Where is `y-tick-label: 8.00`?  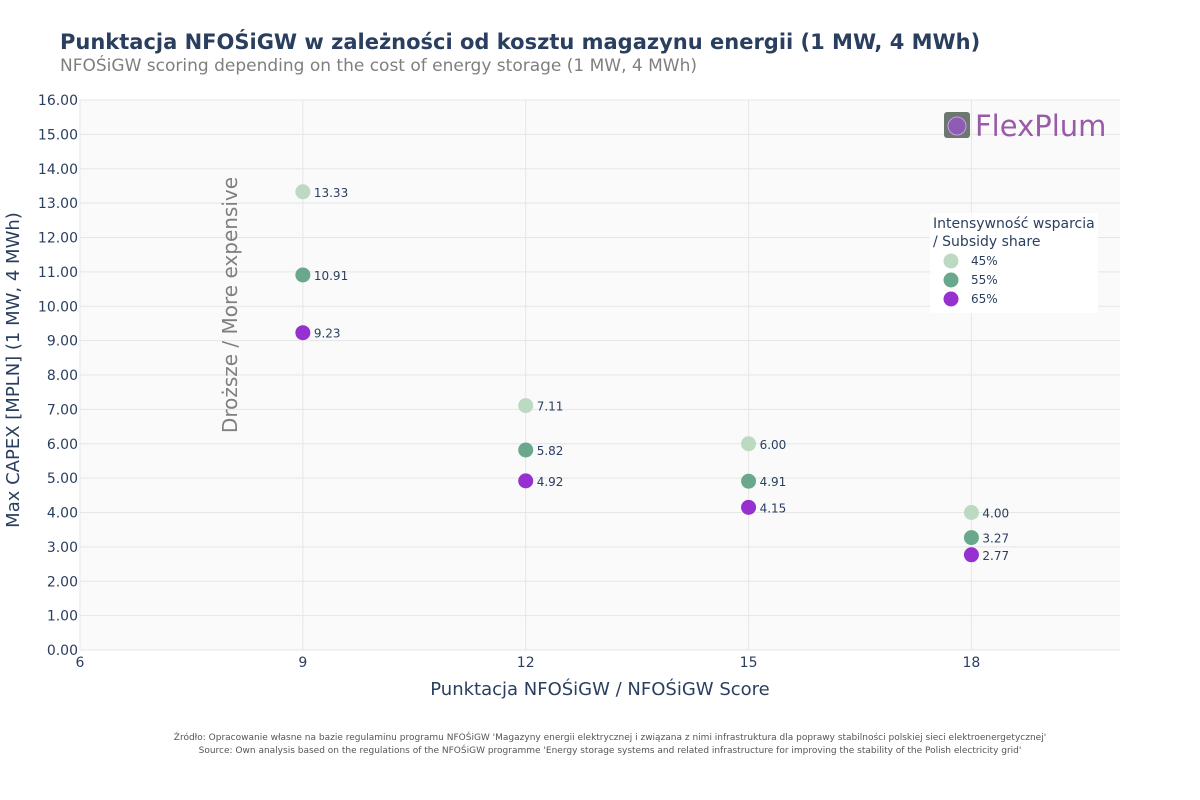
y-tick-label: 8.00 is located at coordinates (62, 376).